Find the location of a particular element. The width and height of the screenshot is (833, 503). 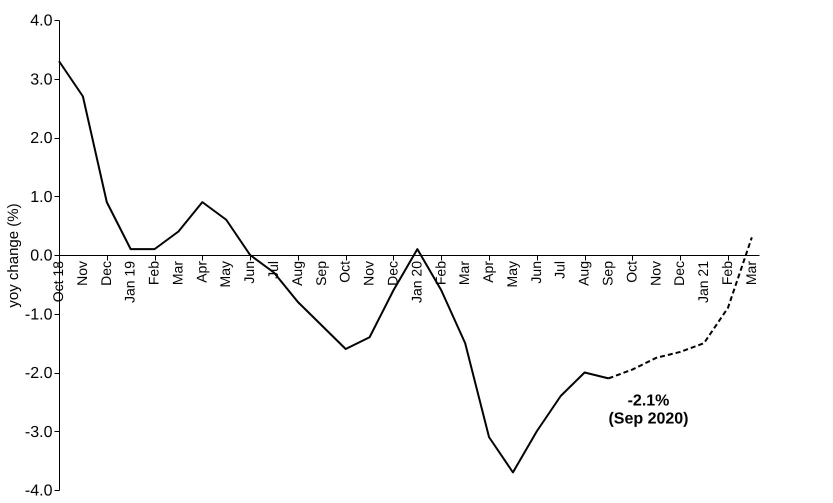

x-tick-label: Jan 19 is located at coordinates (130, 282).